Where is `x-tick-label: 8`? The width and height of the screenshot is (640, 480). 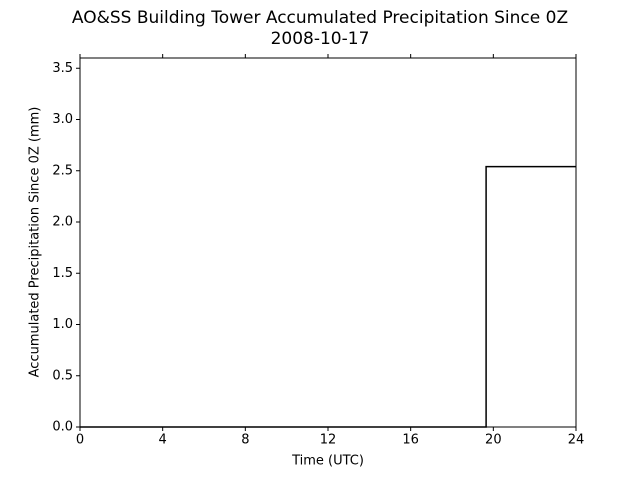 x-tick-label: 8 is located at coordinates (245, 440).